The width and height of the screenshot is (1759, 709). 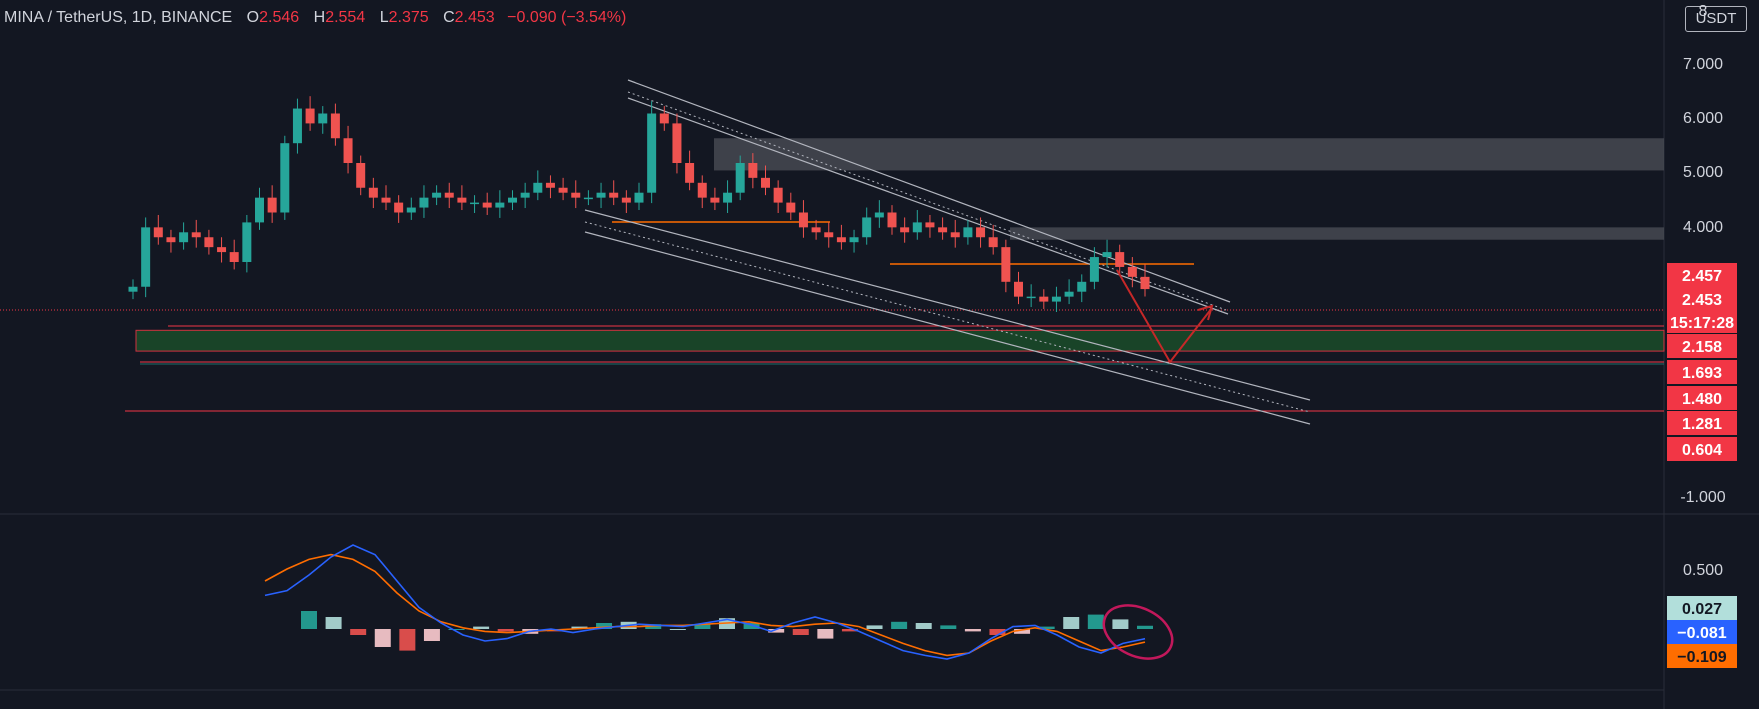 I want to click on price-badge-macd-hist: 0.027, so click(x=1702, y=608).